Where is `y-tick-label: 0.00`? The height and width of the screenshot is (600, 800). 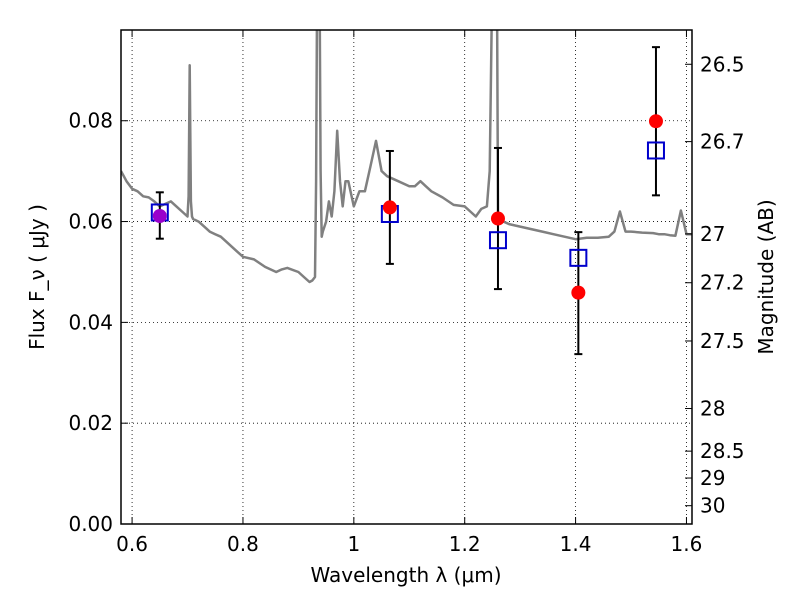
y-tick-label: 0.00 is located at coordinates (90, 524).